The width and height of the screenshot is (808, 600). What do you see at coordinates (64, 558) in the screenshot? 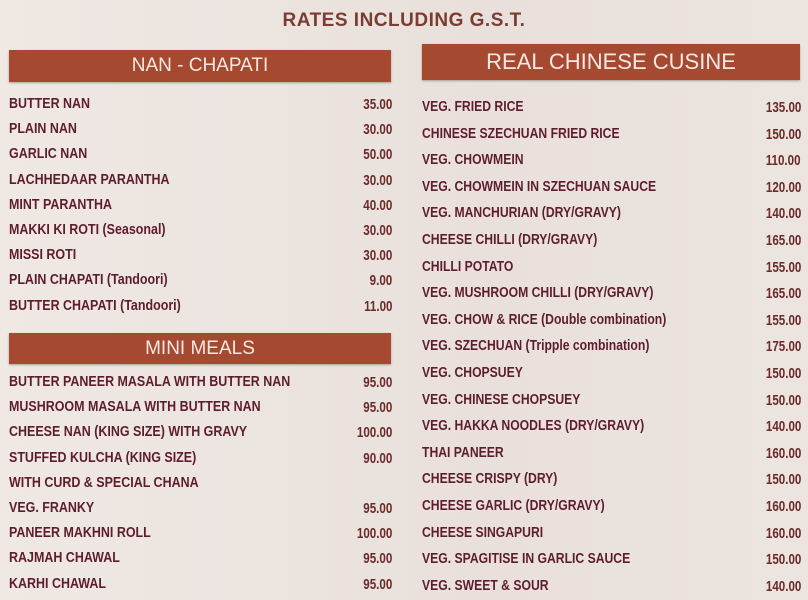
I see `item-name: RAJMAH CHAWAL` at bounding box center [64, 558].